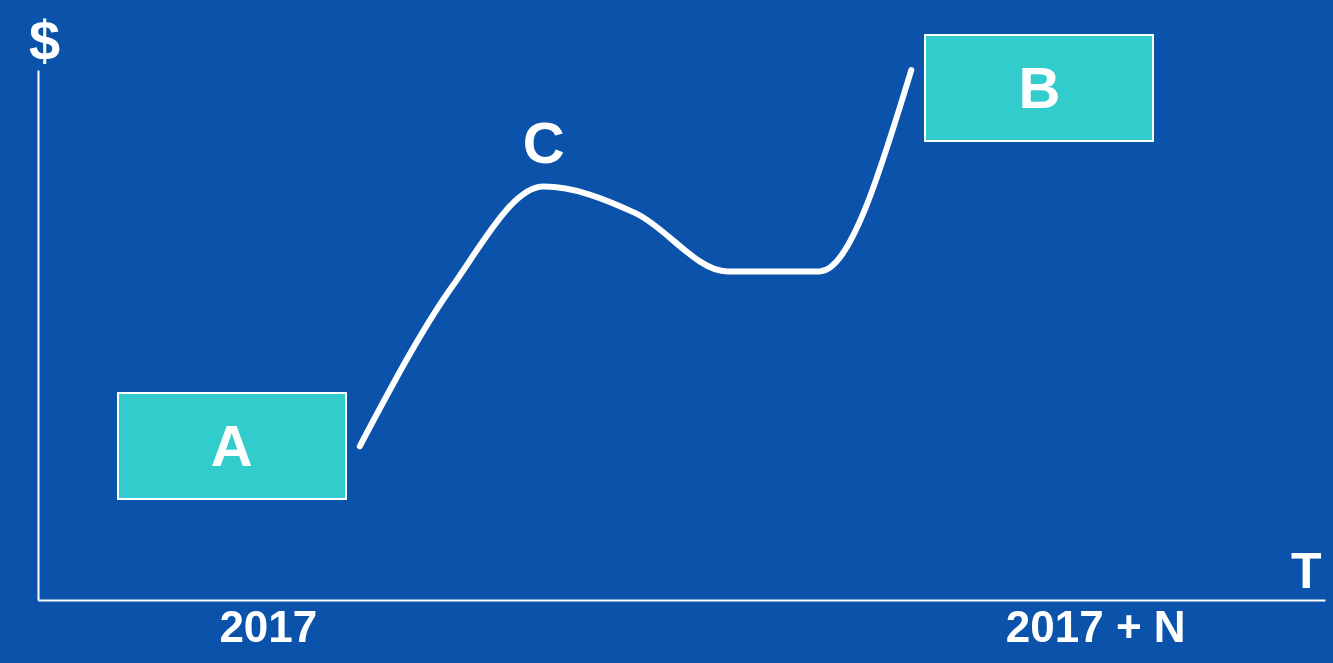  I want to click on x-tick-label: 2017, so click(268, 626).